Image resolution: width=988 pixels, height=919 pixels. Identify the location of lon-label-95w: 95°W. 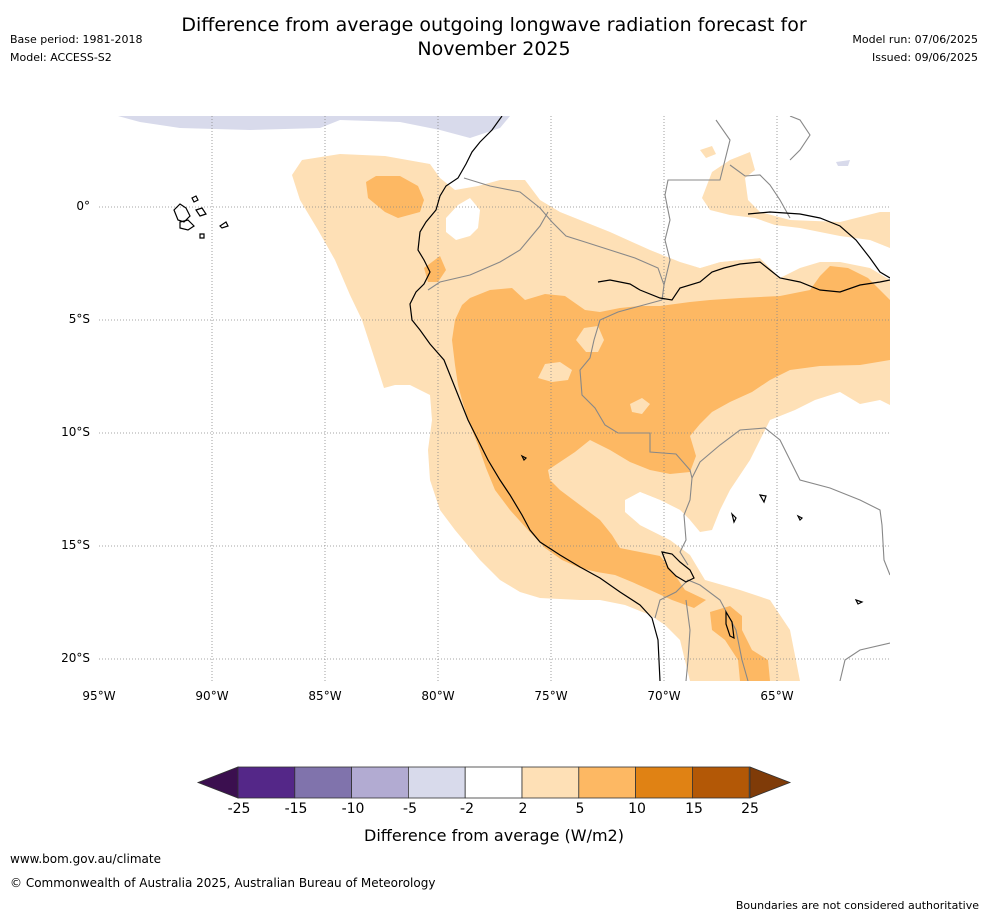
(99, 696).